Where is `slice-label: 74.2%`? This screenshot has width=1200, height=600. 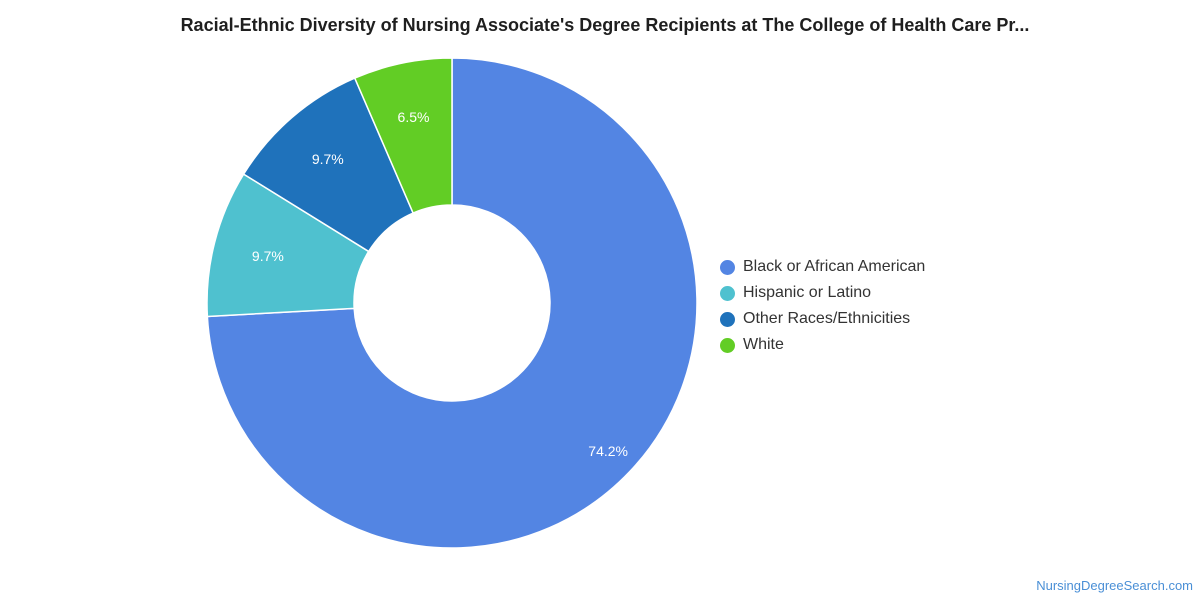
slice-label: 74.2% is located at coordinates (608, 451).